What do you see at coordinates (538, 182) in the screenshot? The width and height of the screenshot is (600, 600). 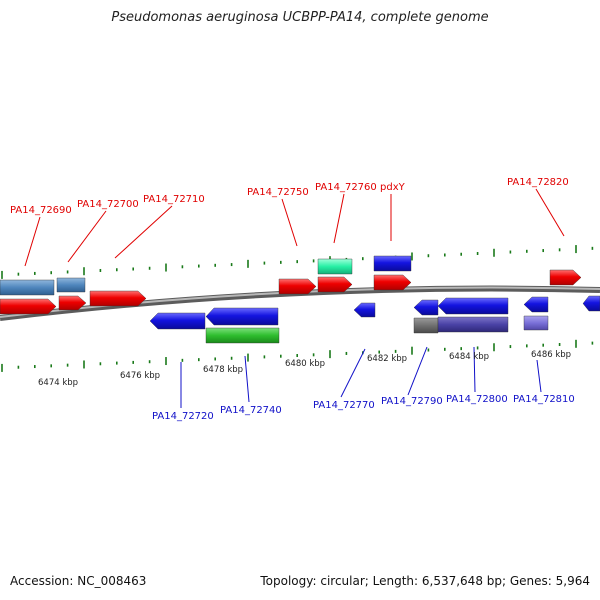 I see `gene-label-pa14-72820: PA14_72820` at bounding box center [538, 182].